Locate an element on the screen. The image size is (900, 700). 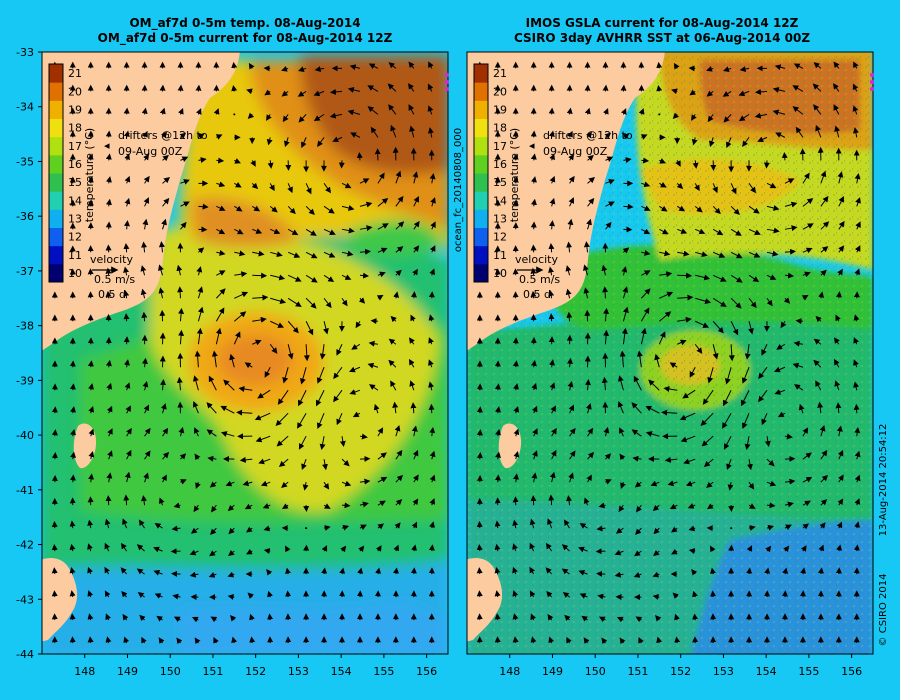
left-drifter-marker: ◂ is located at coordinates (107, 145).